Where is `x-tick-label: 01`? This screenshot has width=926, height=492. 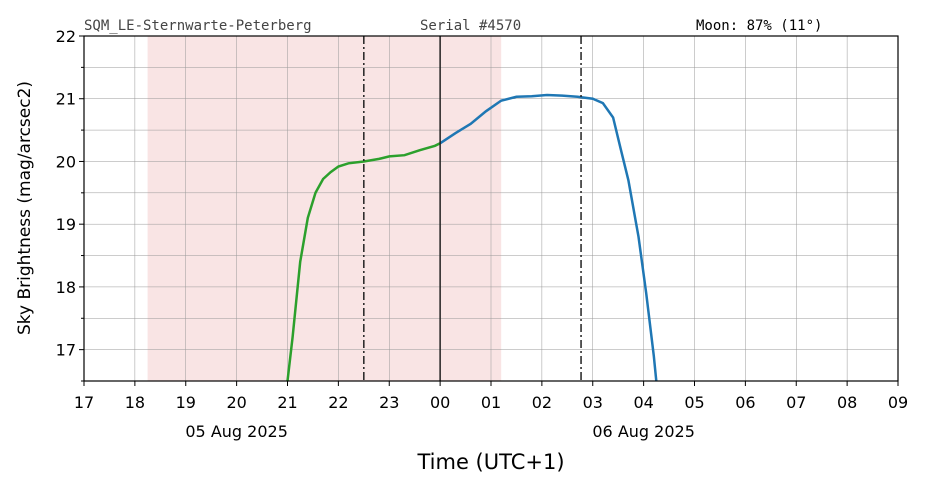 x-tick-label: 01 is located at coordinates (491, 402).